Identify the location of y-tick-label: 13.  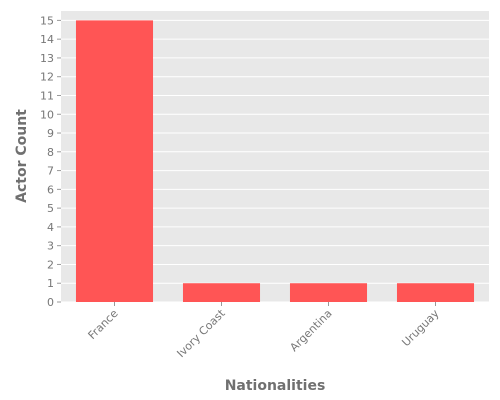
(47, 58).